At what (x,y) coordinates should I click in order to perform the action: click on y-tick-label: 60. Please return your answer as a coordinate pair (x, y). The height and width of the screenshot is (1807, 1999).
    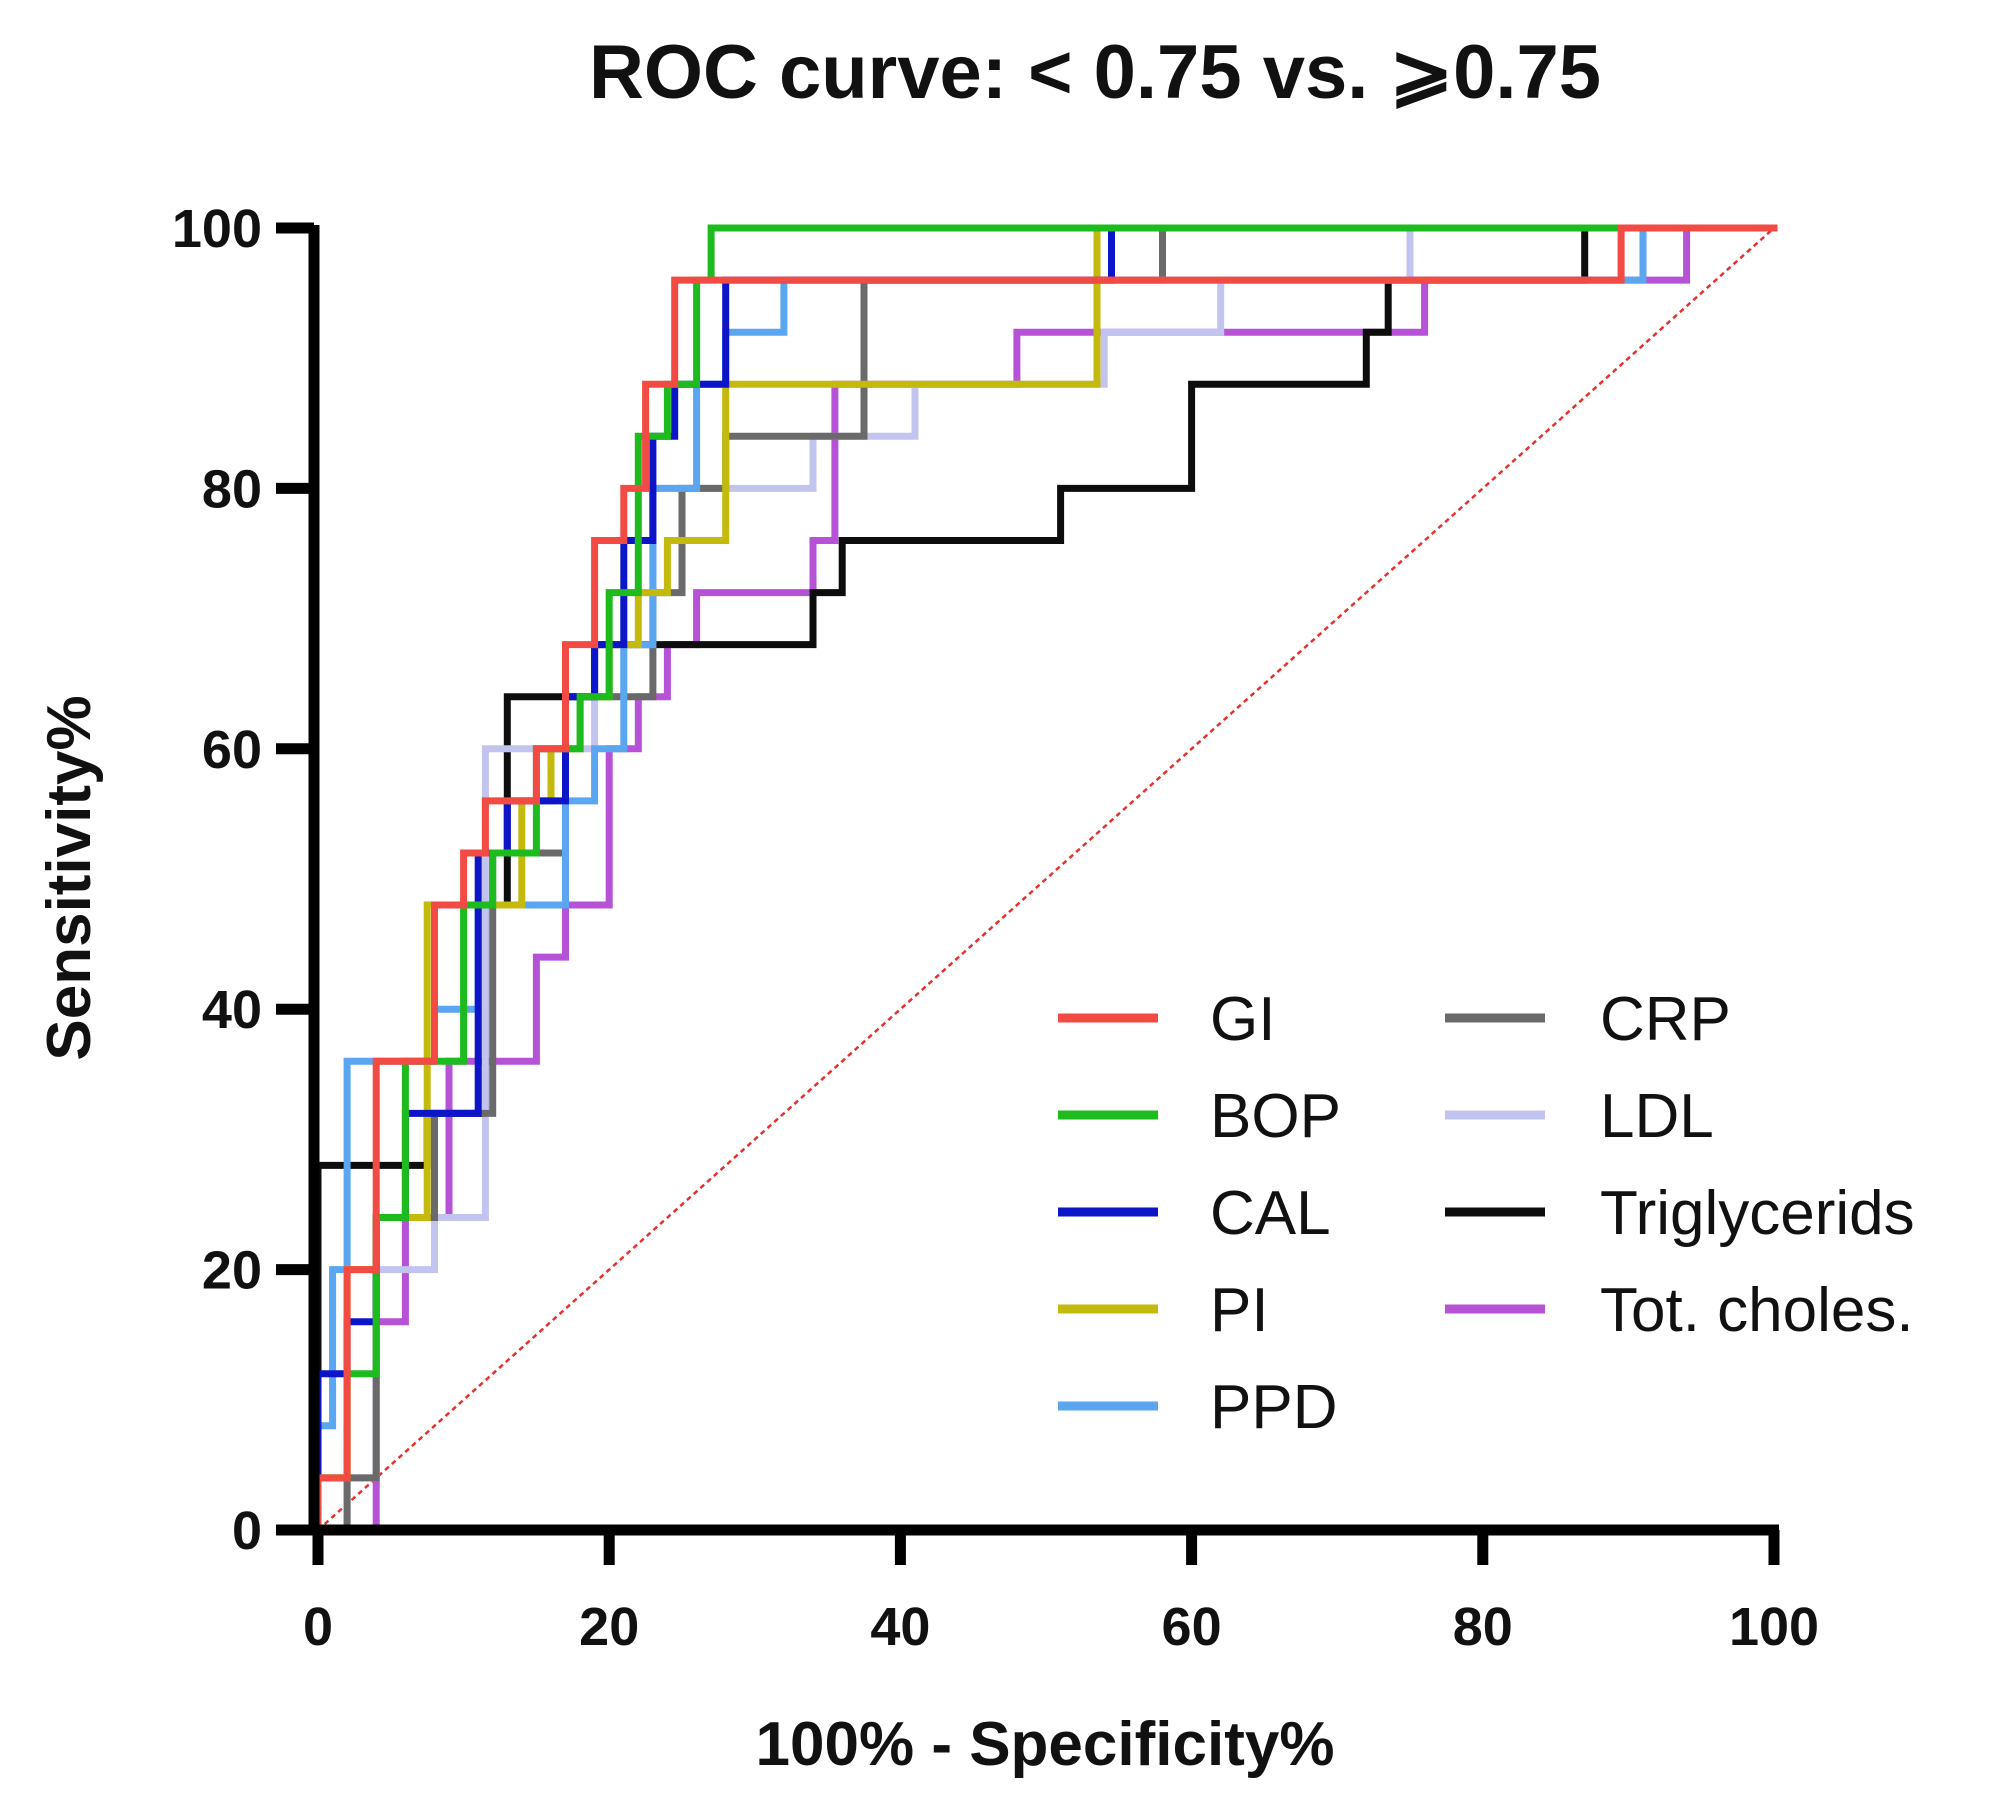
    Looking at the image, I should click on (232, 750).